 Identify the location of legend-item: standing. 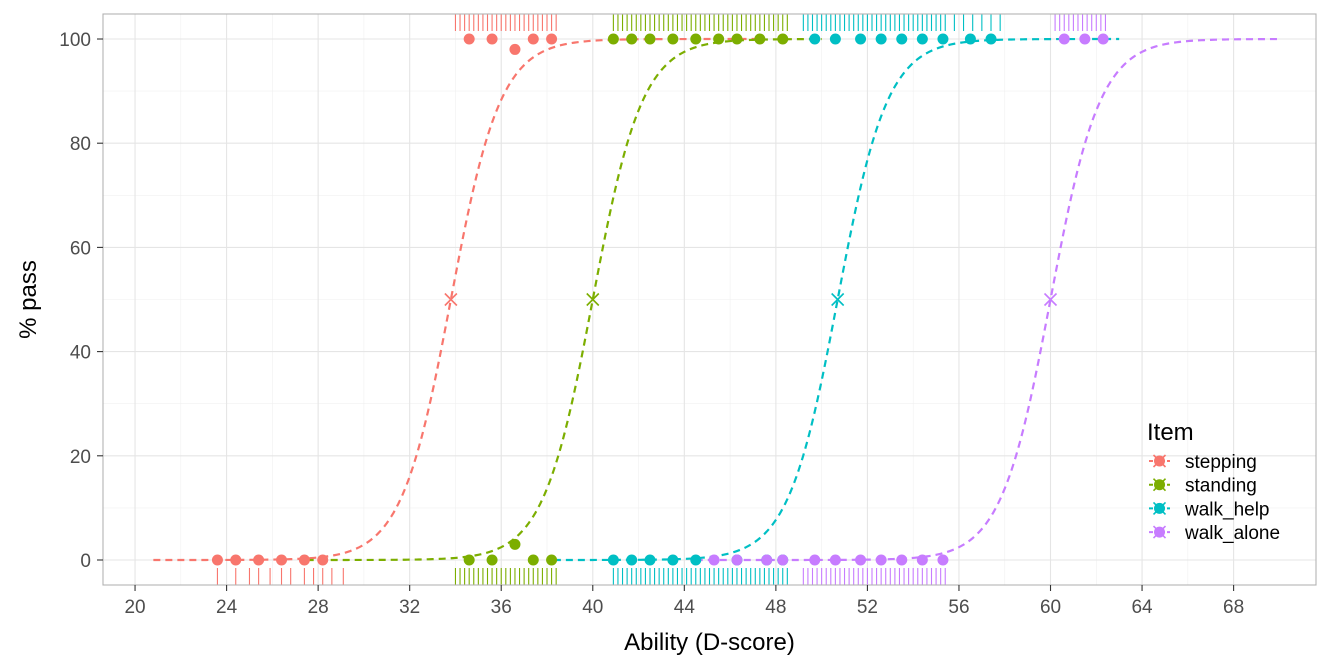
(1203, 486).